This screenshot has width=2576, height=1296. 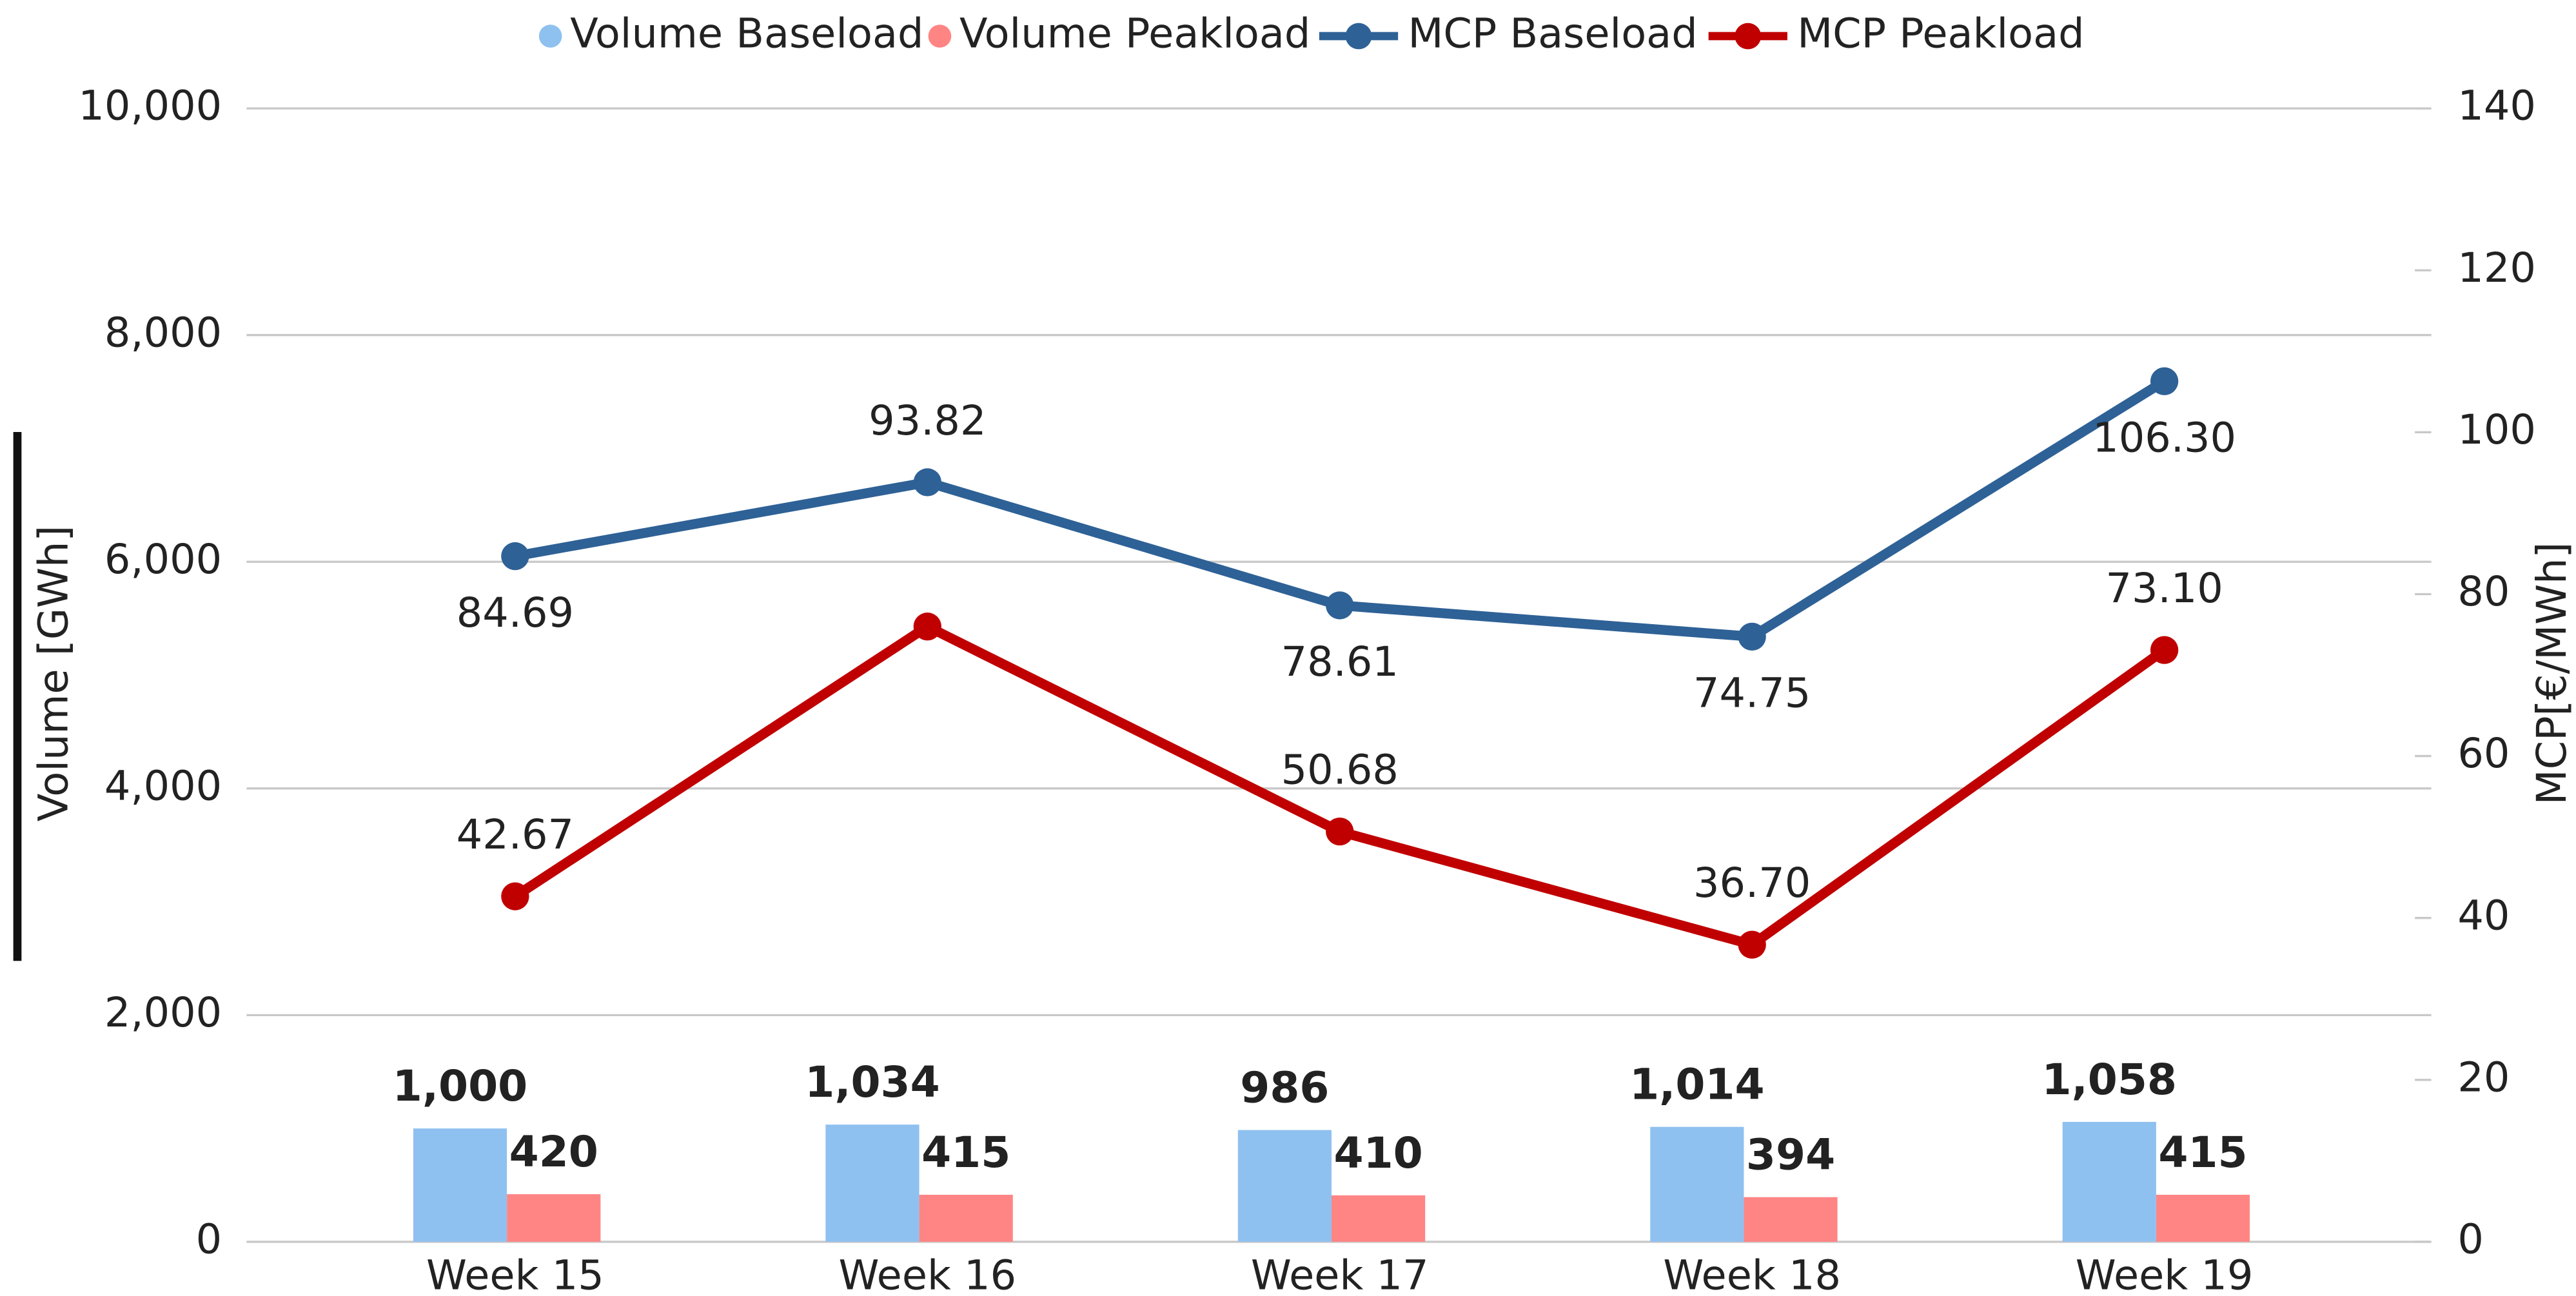 What do you see at coordinates (1791, 1155) in the screenshot?
I see `bar-value-label: 394` at bounding box center [1791, 1155].